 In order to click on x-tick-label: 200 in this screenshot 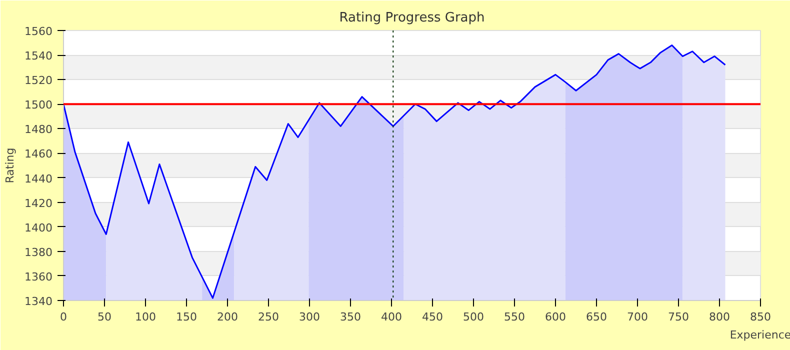, I will do `click(227, 317)`.